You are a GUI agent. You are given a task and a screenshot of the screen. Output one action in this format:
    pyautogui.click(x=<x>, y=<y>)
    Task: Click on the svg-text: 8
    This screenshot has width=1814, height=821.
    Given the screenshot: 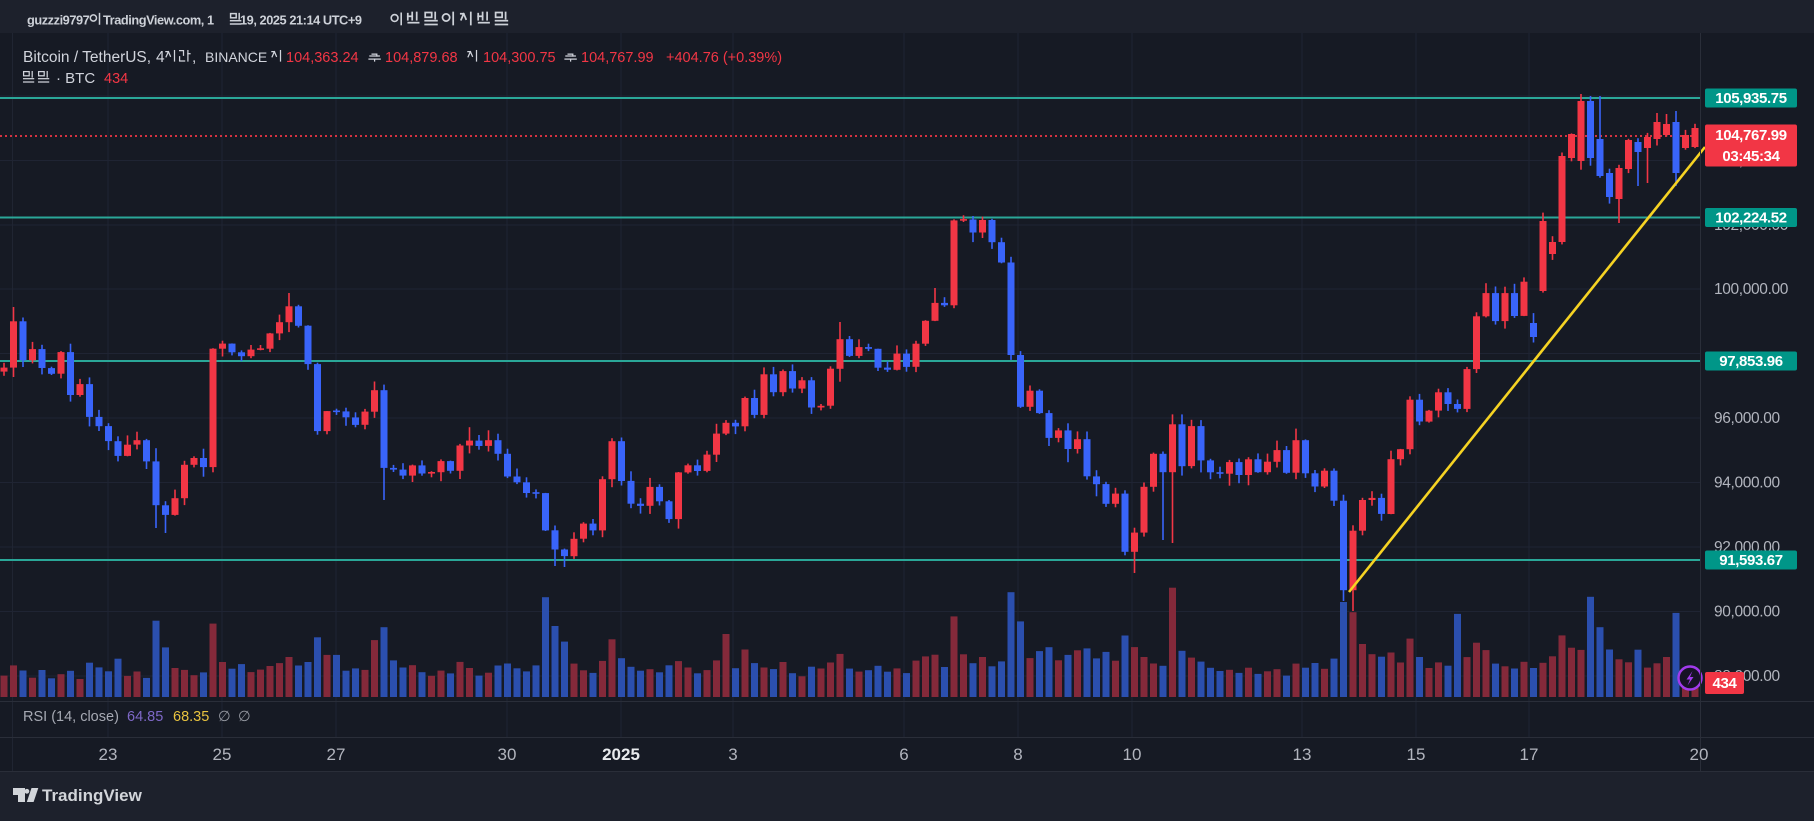 What is the action you would take?
    pyautogui.click(x=1017, y=754)
    